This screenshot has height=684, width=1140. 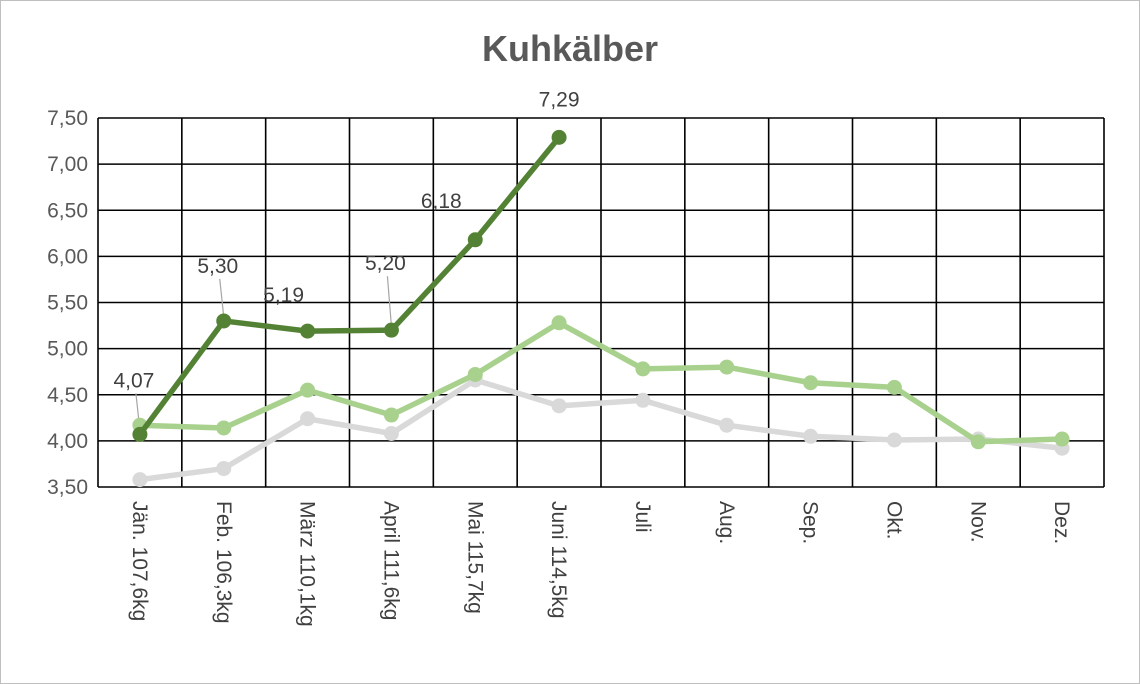 What do you see at coordinates (1061, 522) in the screenshot?
I see `x-tick-label: Dez.` at bounding box center [1061, 522].